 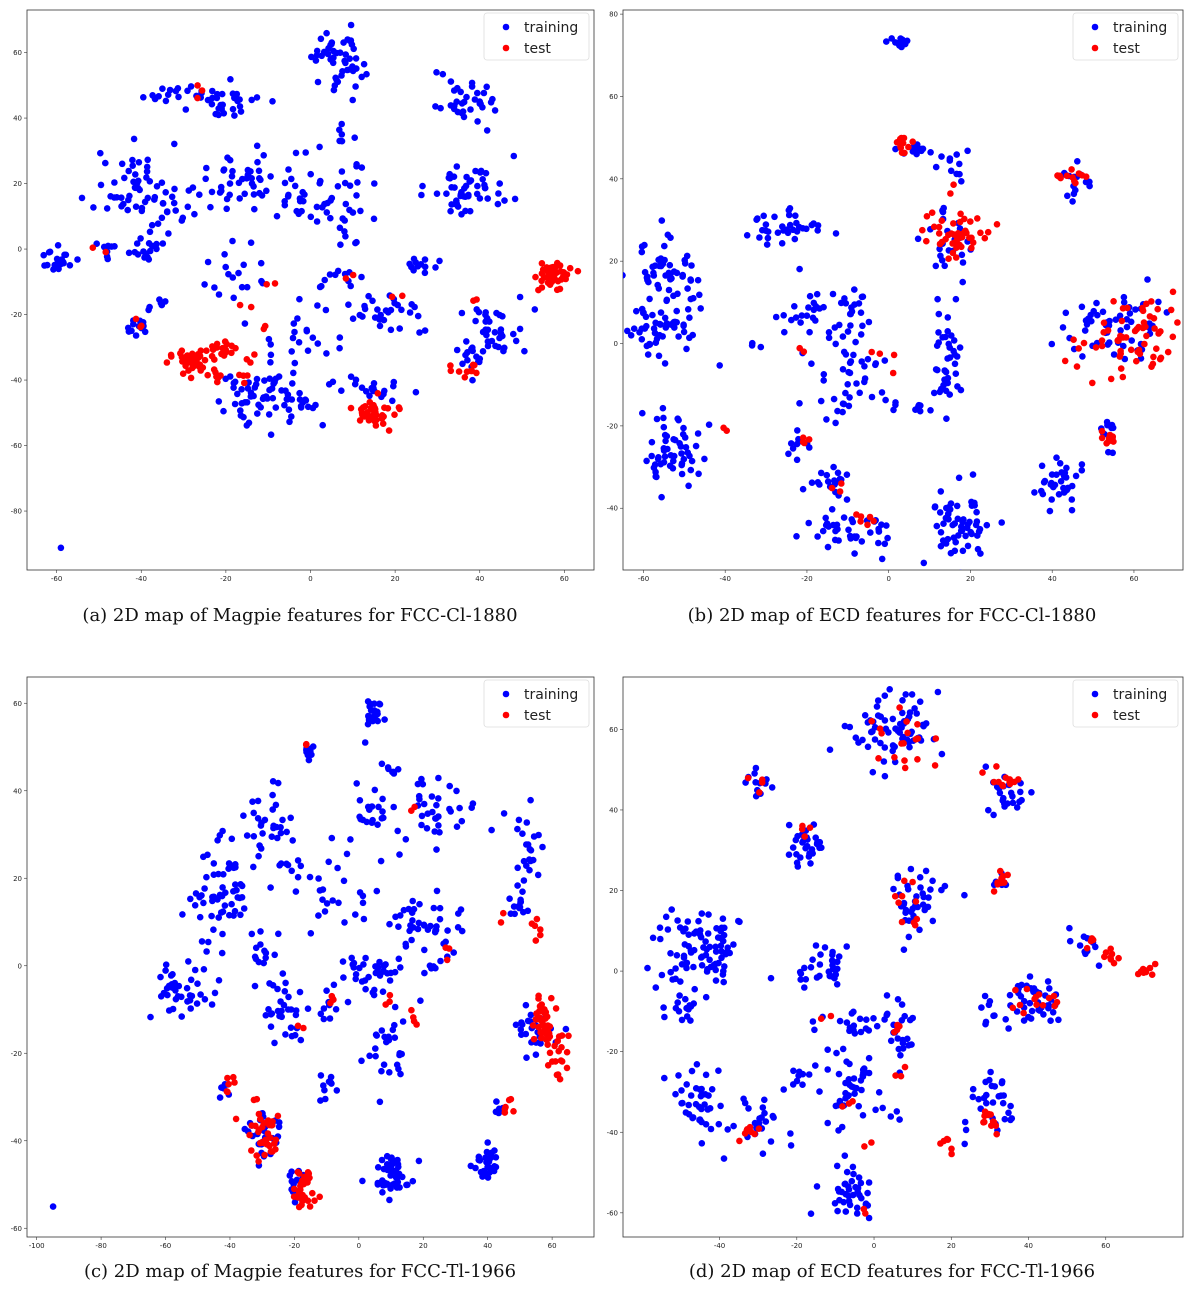 I want to click on y-tick-label: 60, so click(x=613, y=97).